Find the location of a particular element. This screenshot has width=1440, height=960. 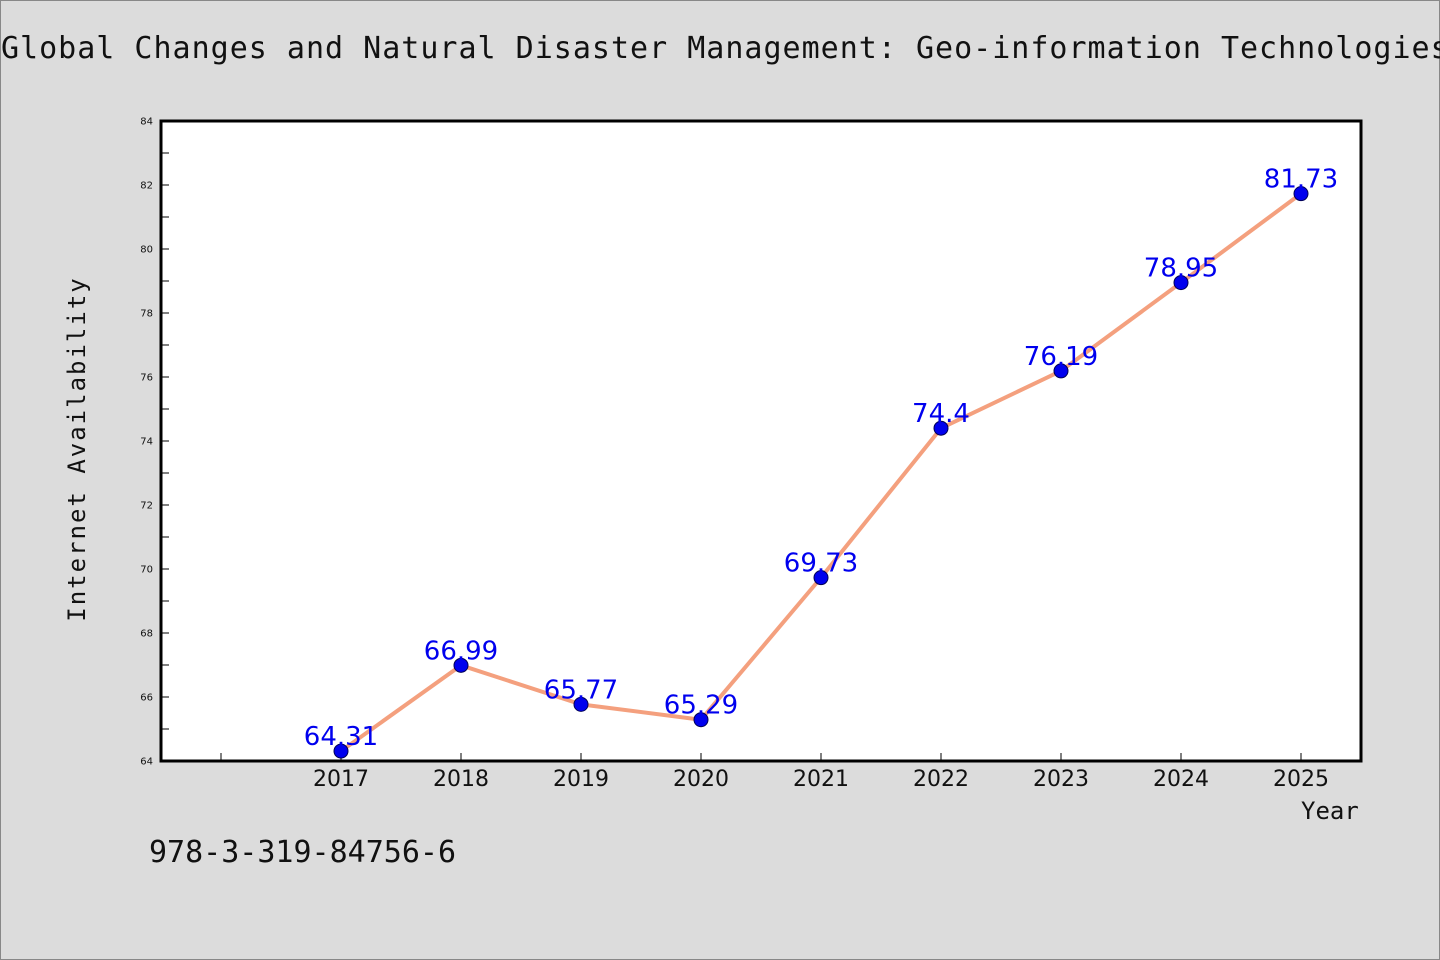

y-tick-label: 84 is located at coordinates (146, 122).